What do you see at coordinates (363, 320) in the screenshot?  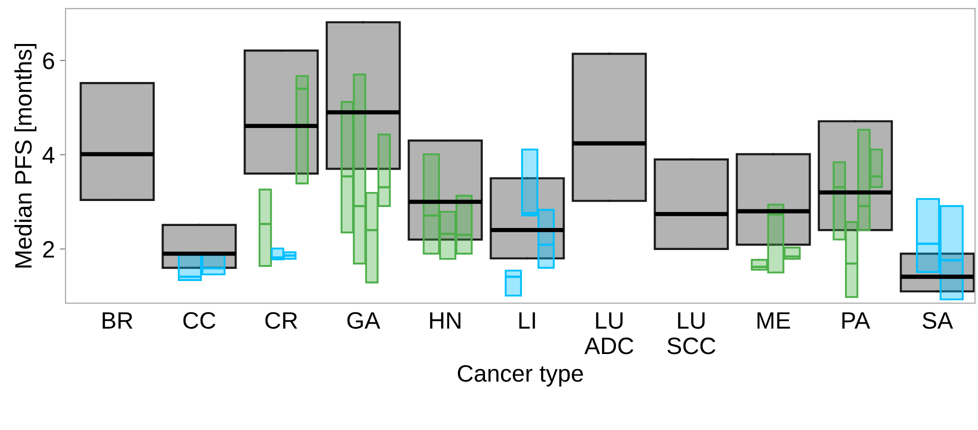 I see `x-tick-label: GA` at bounding box center [363, 320].